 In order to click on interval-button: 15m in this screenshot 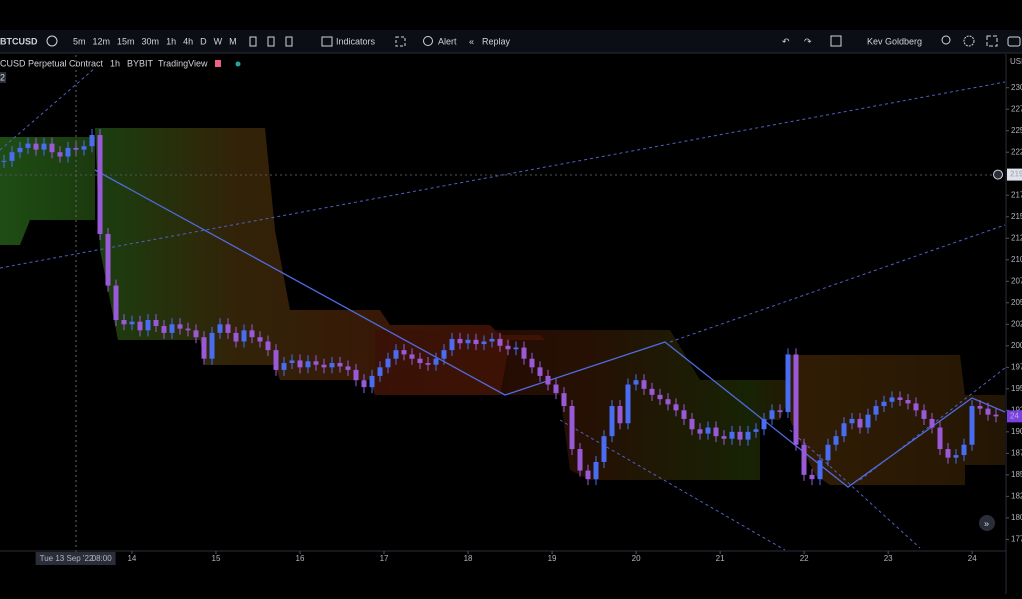, I will do `click(126, 41)`.